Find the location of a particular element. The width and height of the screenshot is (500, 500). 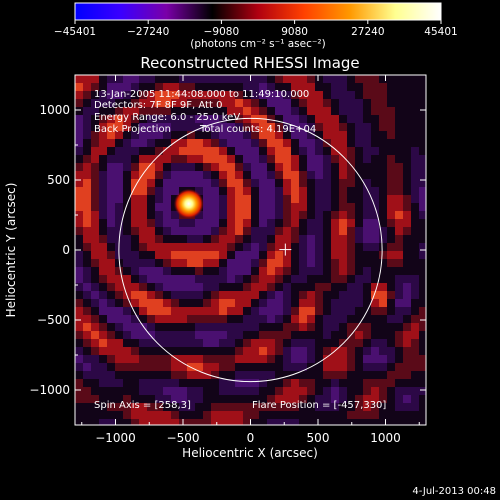

footer-timestamp: 4-Jul-2013 00:48 is located at coordinates (454, 491).